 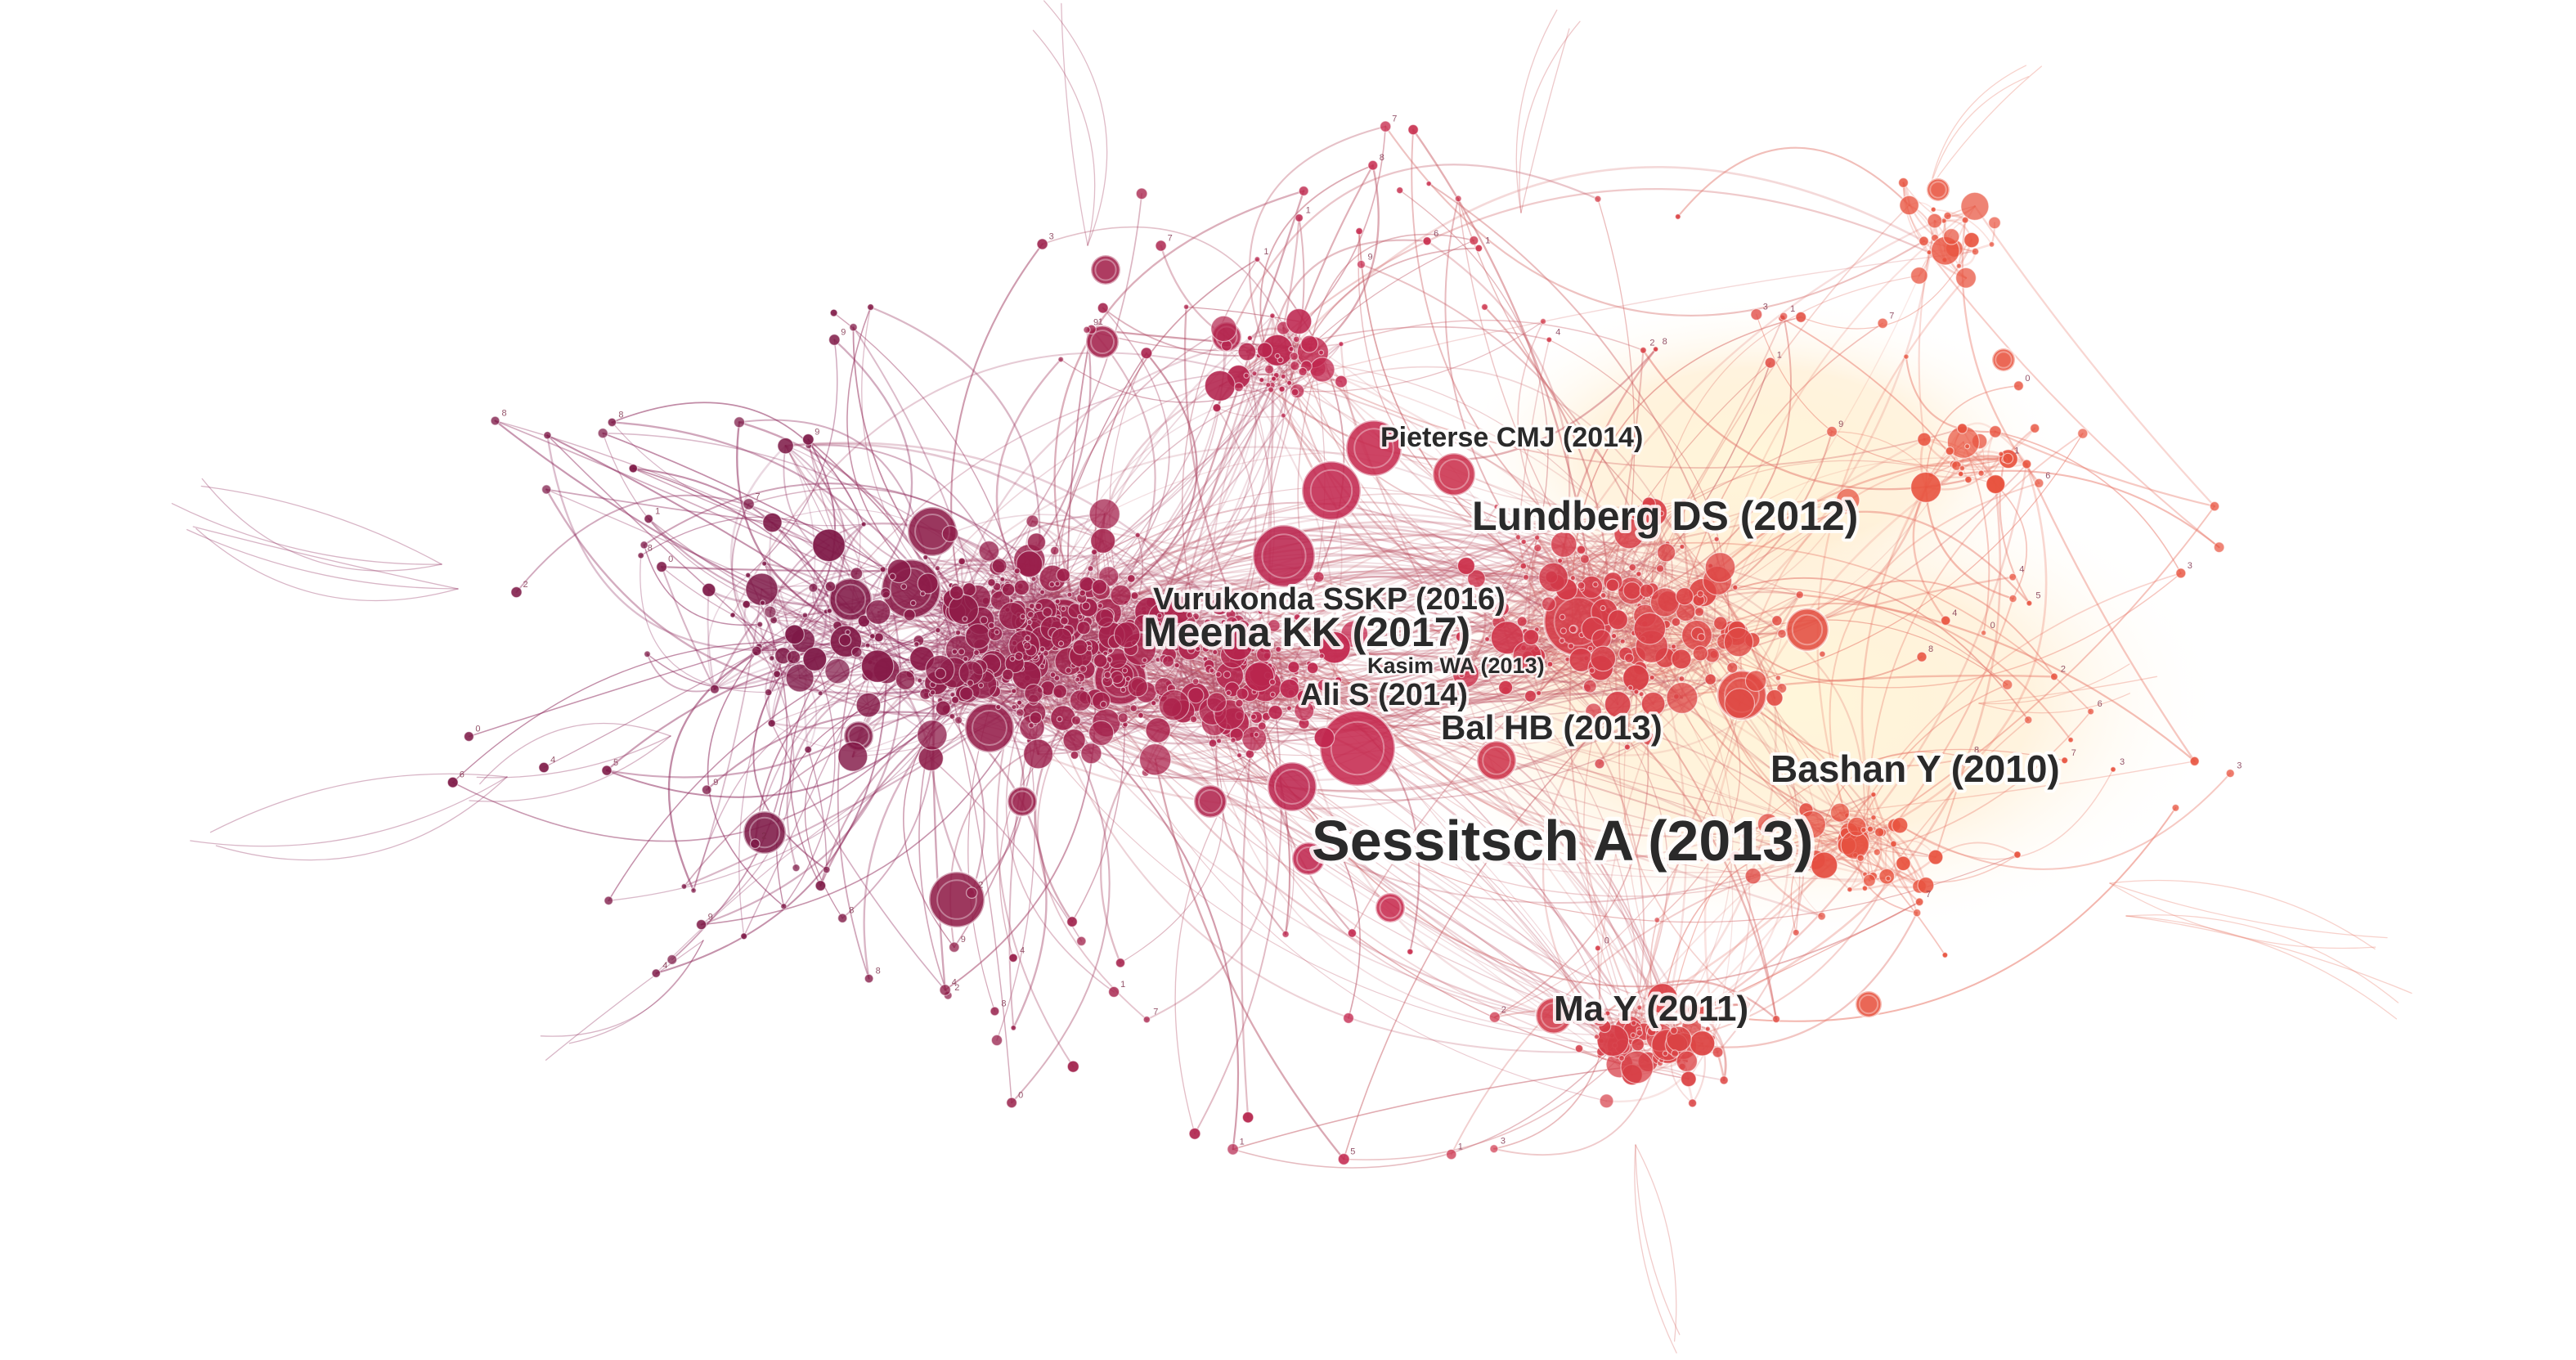 I want to click on node-index-mark: 3, so click(x=2190, y=566).